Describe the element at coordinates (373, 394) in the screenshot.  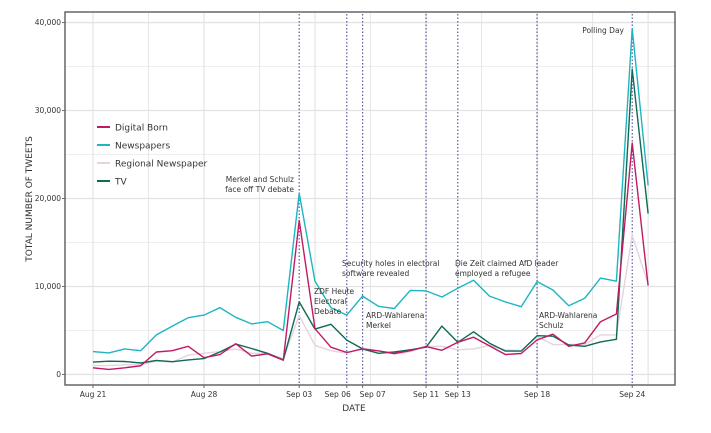
I see `x-tick-label: Sep 07` at that location.